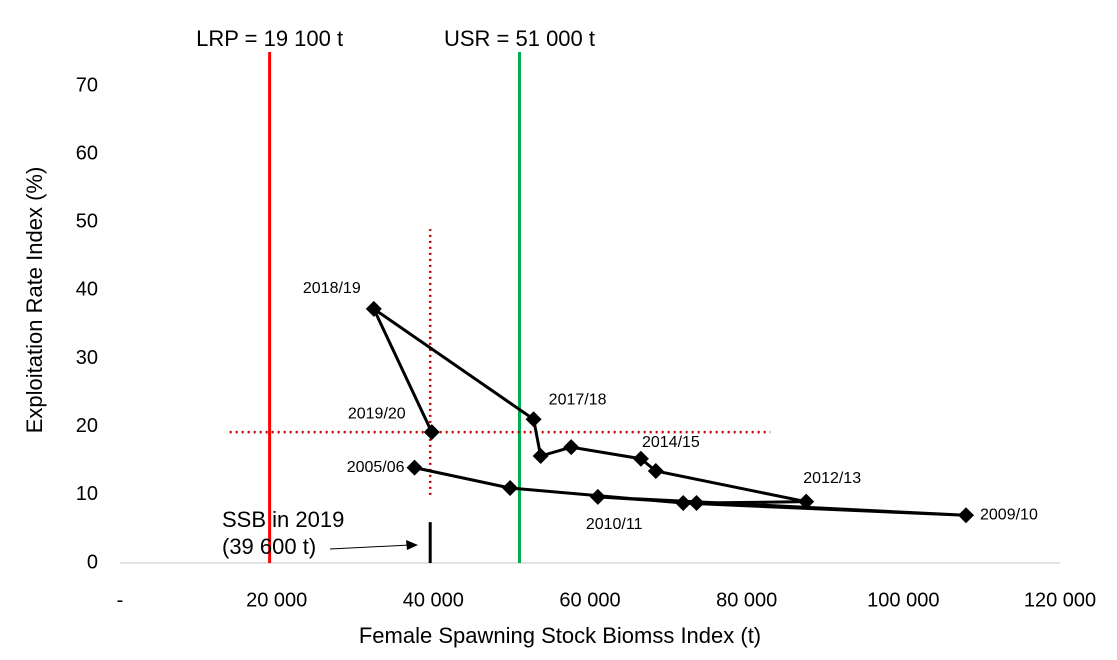 The height and width of the screenshot is (660, 1117). What do you see at coordinates (87, 290) in the screenshot?
I see `y-tick-label: 40` at bounding box center [87, 290].